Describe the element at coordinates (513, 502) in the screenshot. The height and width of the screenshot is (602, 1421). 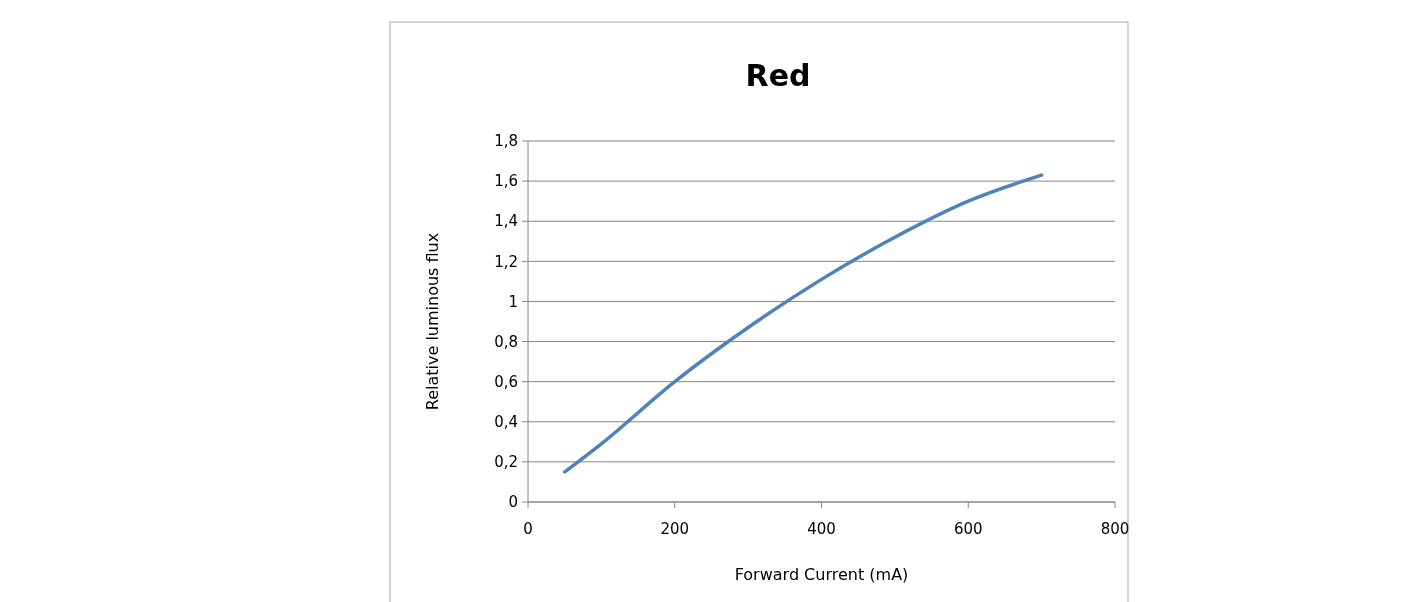
I see `y-tick-label: 0` at that location.